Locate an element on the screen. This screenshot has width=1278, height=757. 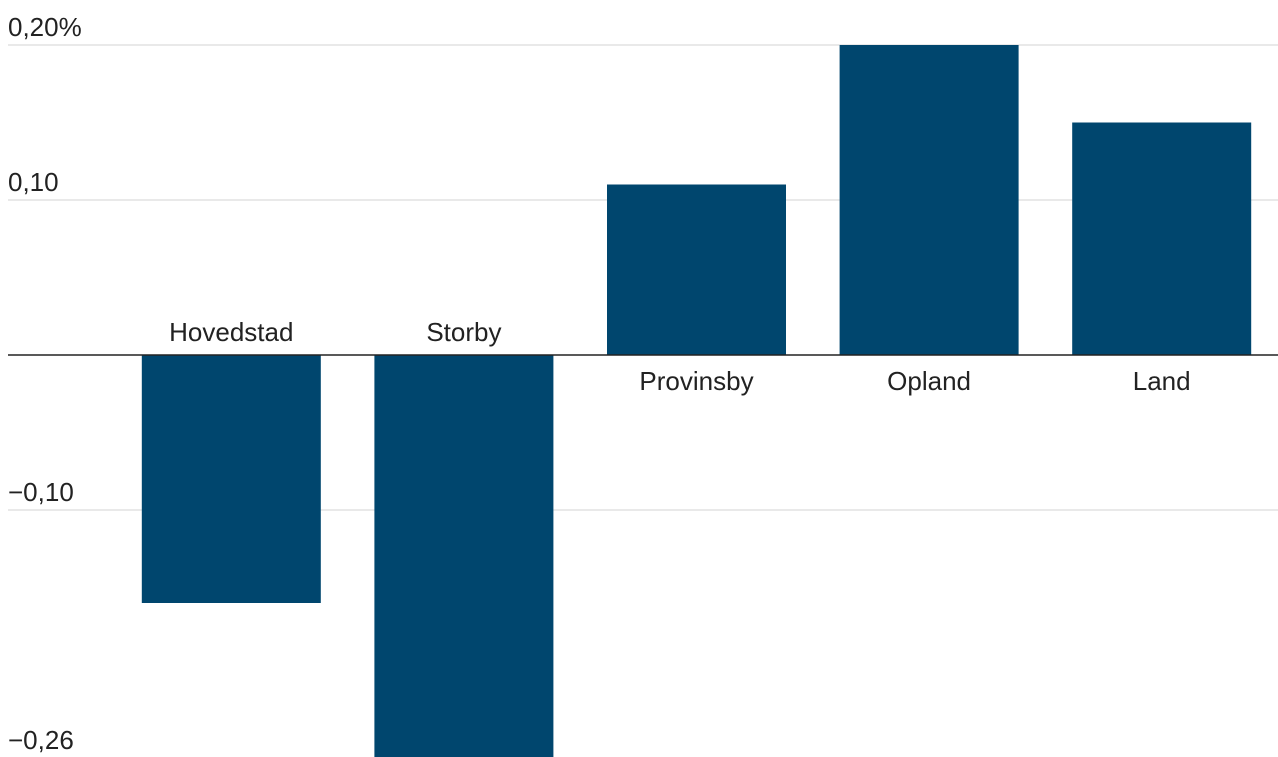
bar-opland is located at coordinates (929, 200).